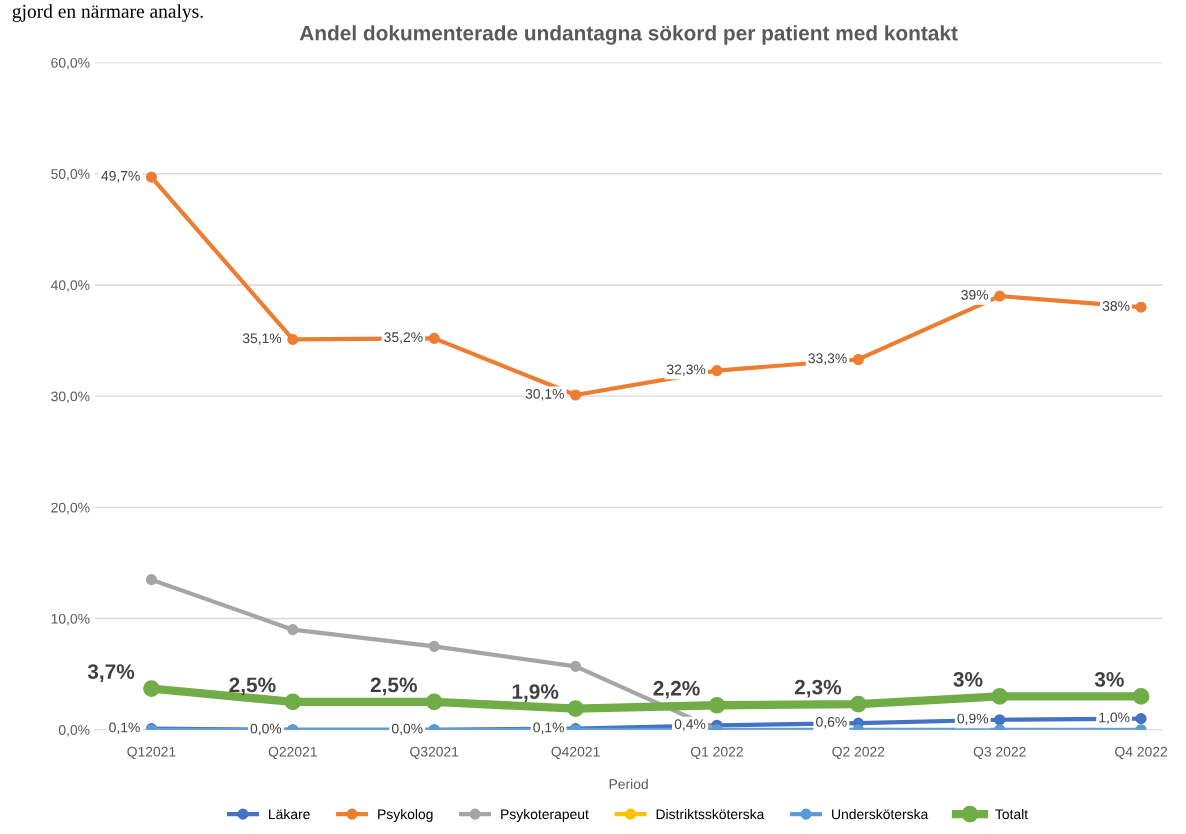 This screenshot has width=1186, height=834. I want to click on x-tick-label: Q22021, so click(292, 753).